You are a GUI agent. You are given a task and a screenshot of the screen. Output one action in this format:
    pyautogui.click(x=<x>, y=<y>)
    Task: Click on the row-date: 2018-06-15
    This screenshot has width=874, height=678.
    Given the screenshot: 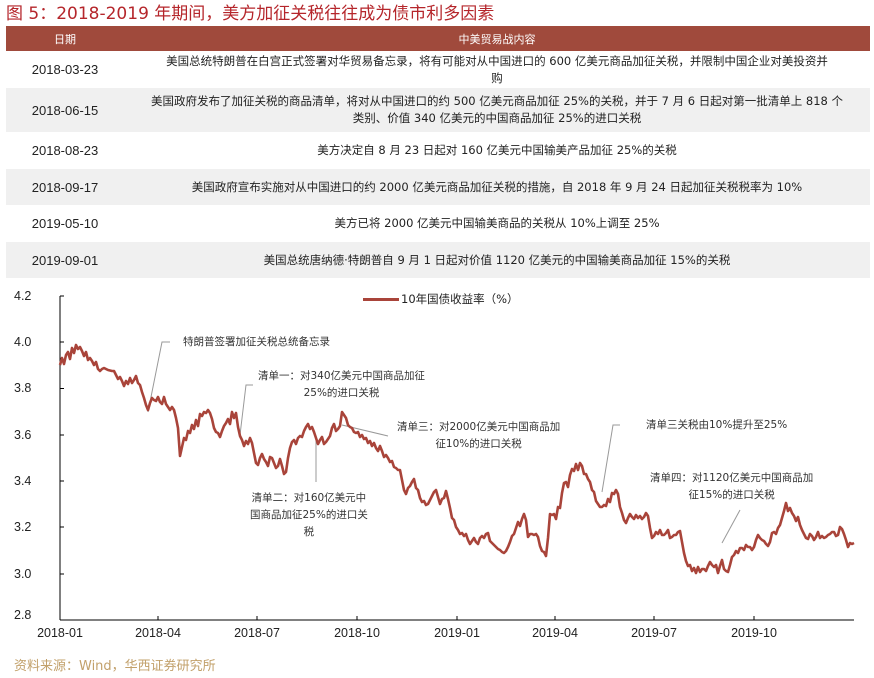 What is the action you would take?
    pyautogui.click(x=65, y=110)
    